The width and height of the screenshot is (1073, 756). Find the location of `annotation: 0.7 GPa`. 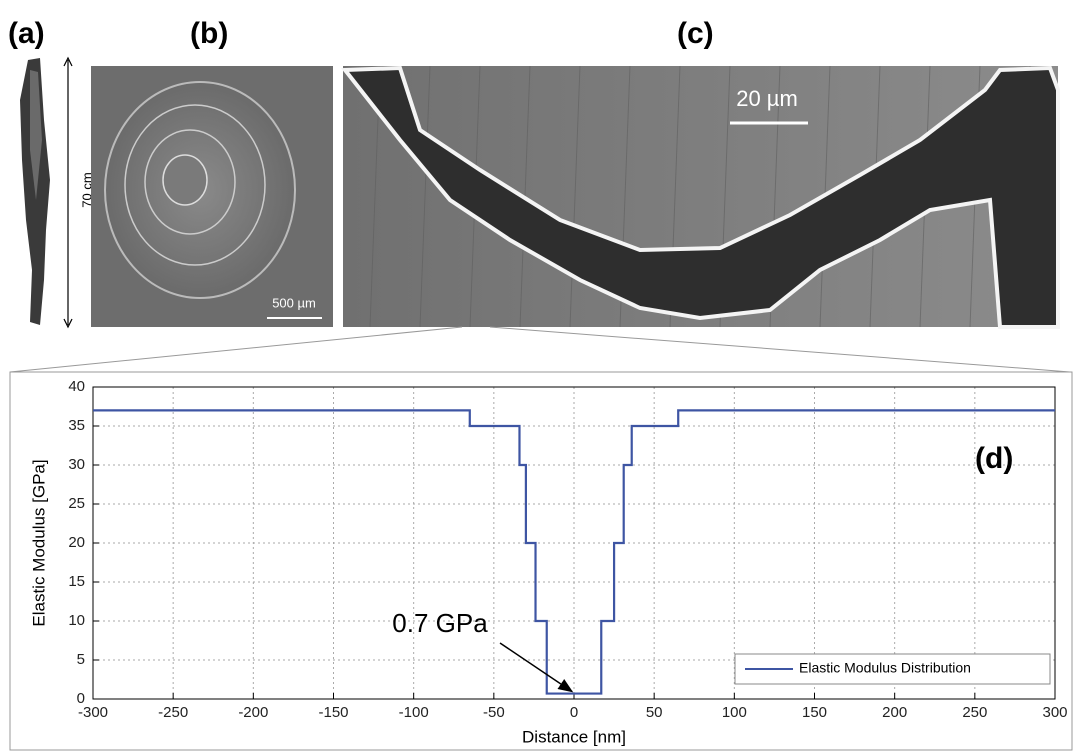

annotation: 0.7 GPa is located at coordinates (440, 623).